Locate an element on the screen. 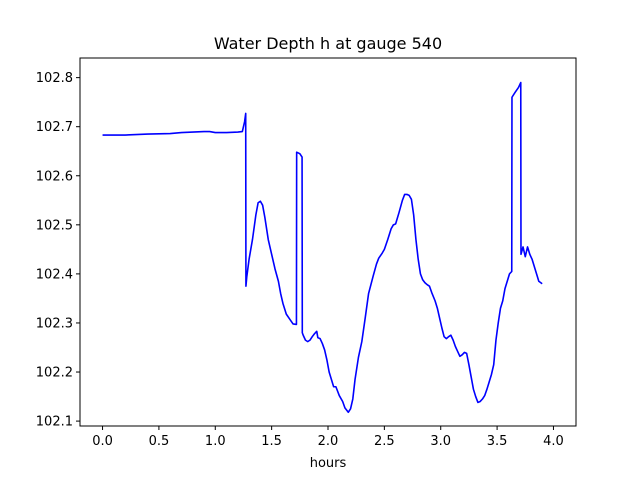 This screenshot has width=640, height=480. y-tick-label: 102.6 is located at coordinates (54, 176).